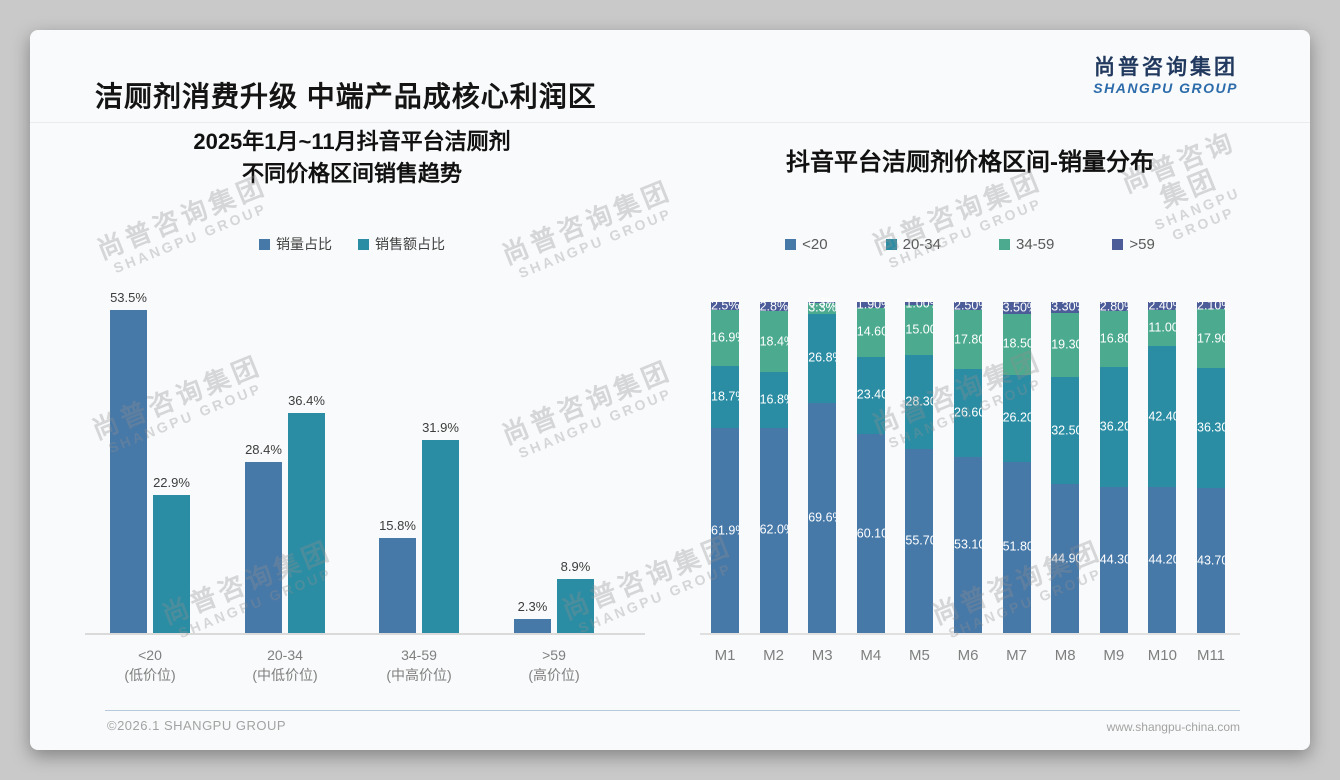 The image size is (1340, 780). Describe the element at coordinates (306, 400) in the screenshot. I see `bar-value-label: 36.4%` at that location.